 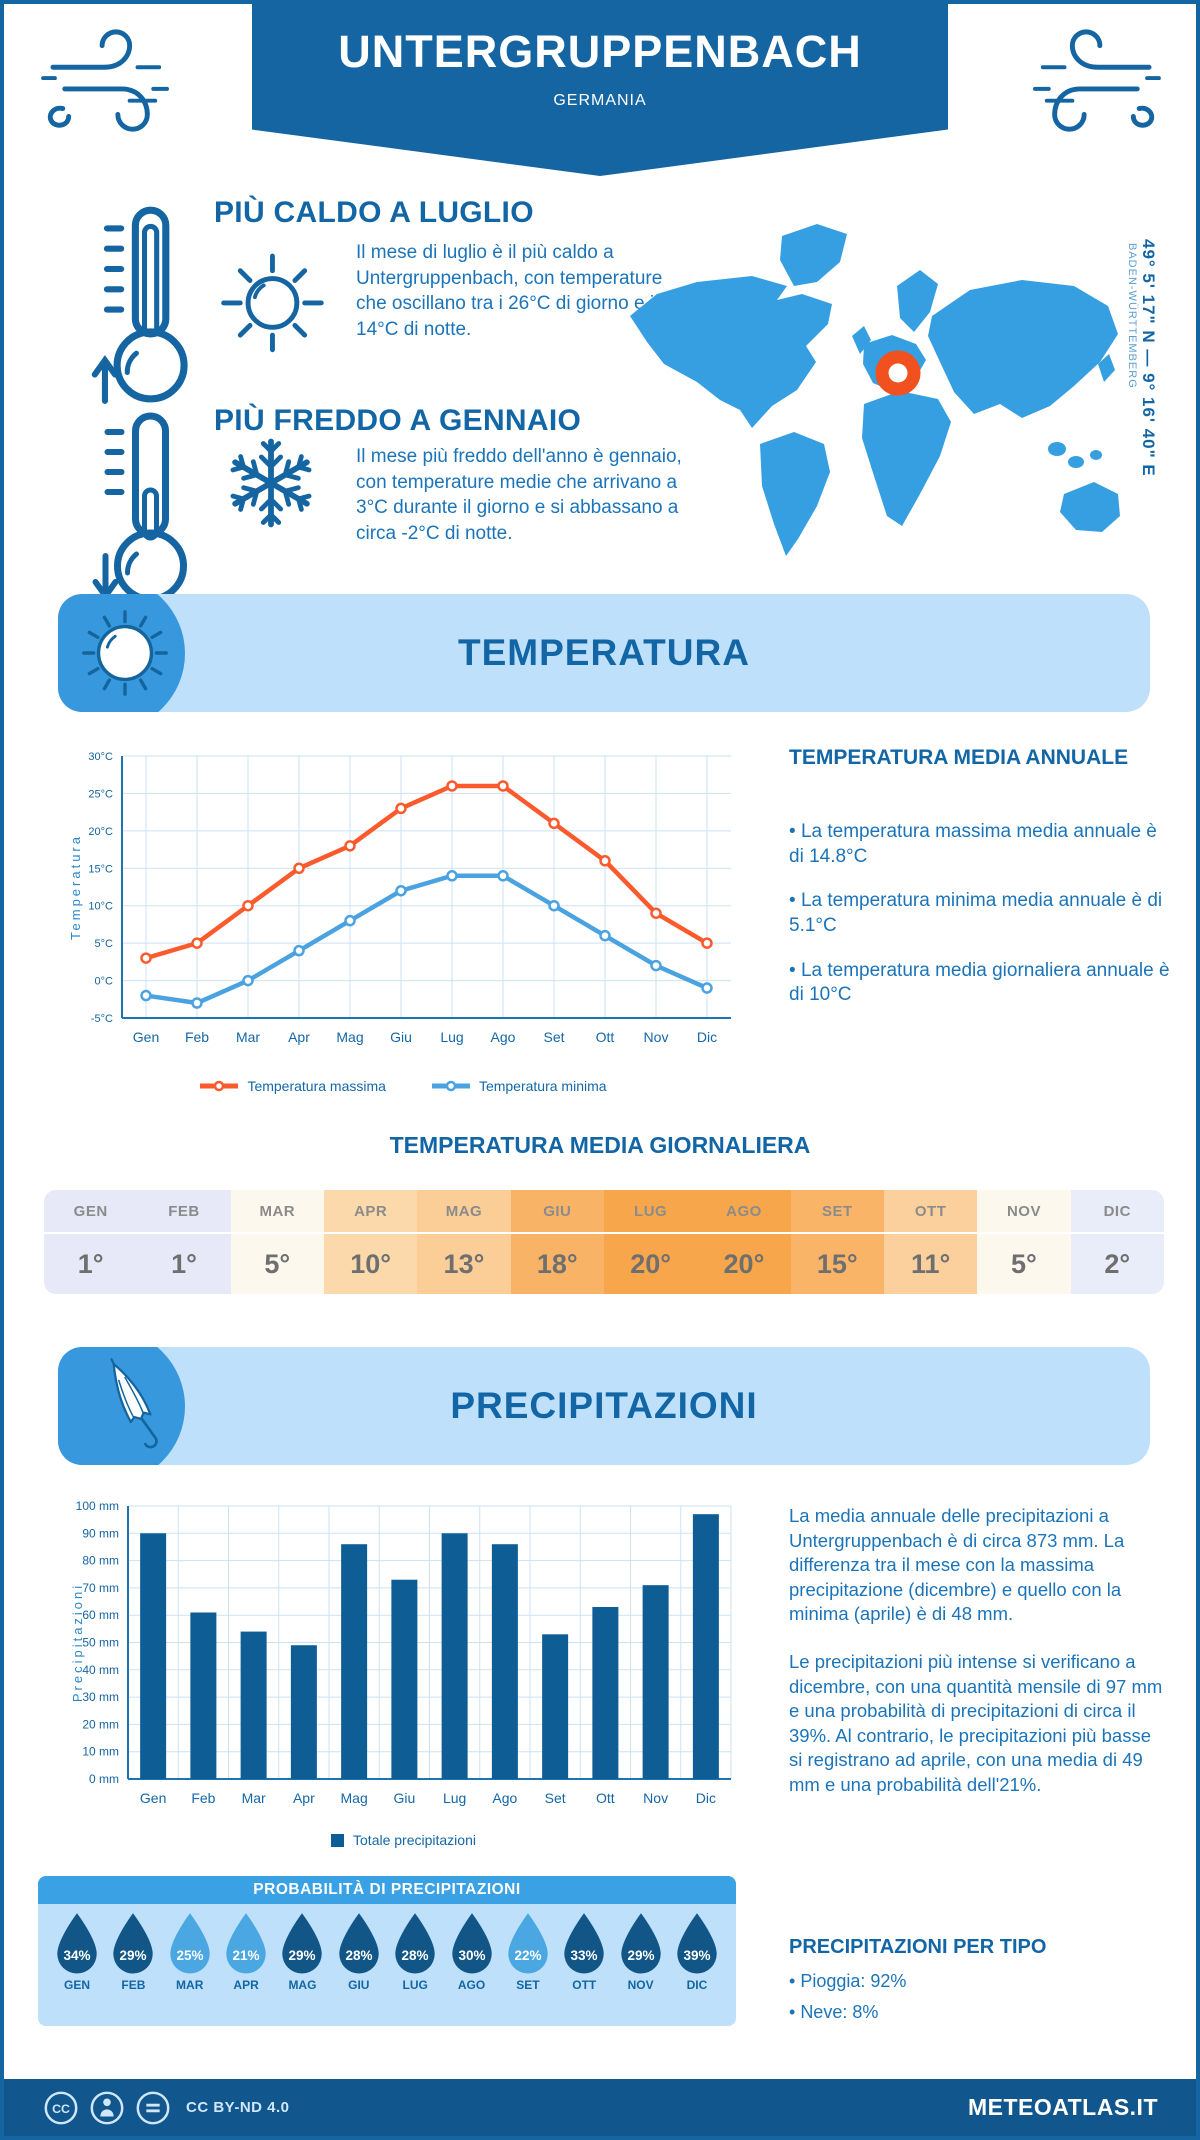 I want to click on by-type-rain: Pioggia: 92%, so click(x=847, y=1981).